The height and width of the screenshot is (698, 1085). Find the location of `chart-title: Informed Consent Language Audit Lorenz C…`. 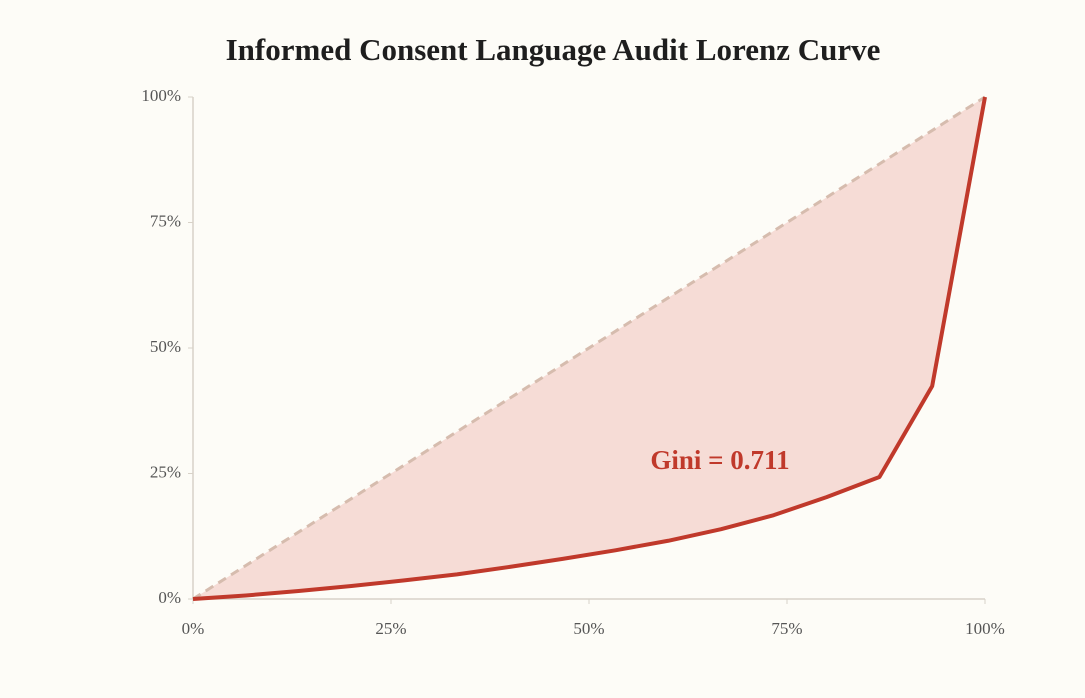

chart-title: Informed Consent Language Audit Lorenz C… is located at coordinates (553, 49).